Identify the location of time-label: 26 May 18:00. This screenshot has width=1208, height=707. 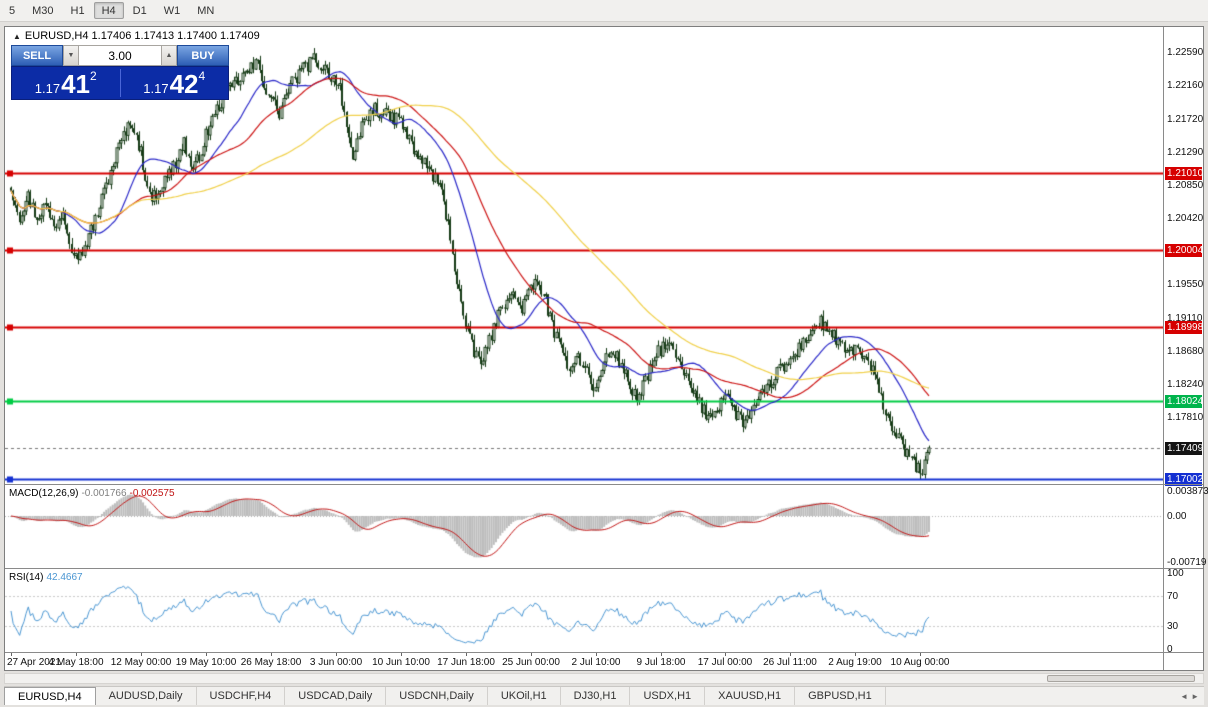
(271, 662).